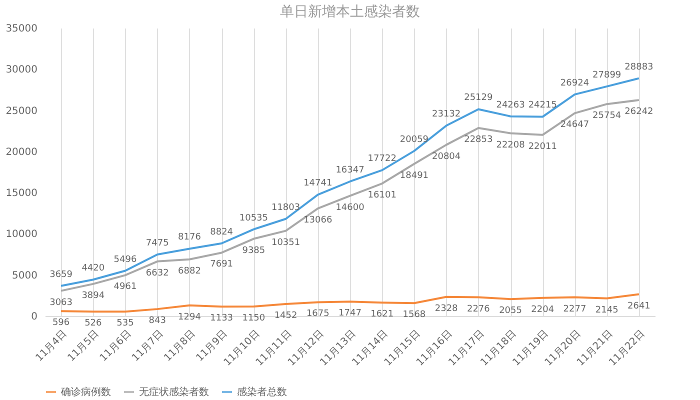 The height and width of the screenshot is (400, 700). What do you see at coordinates (350, 12) in the screenshot?
I see `chart-title: 单日新增本土感染者数` at bounding box center [350, 12].